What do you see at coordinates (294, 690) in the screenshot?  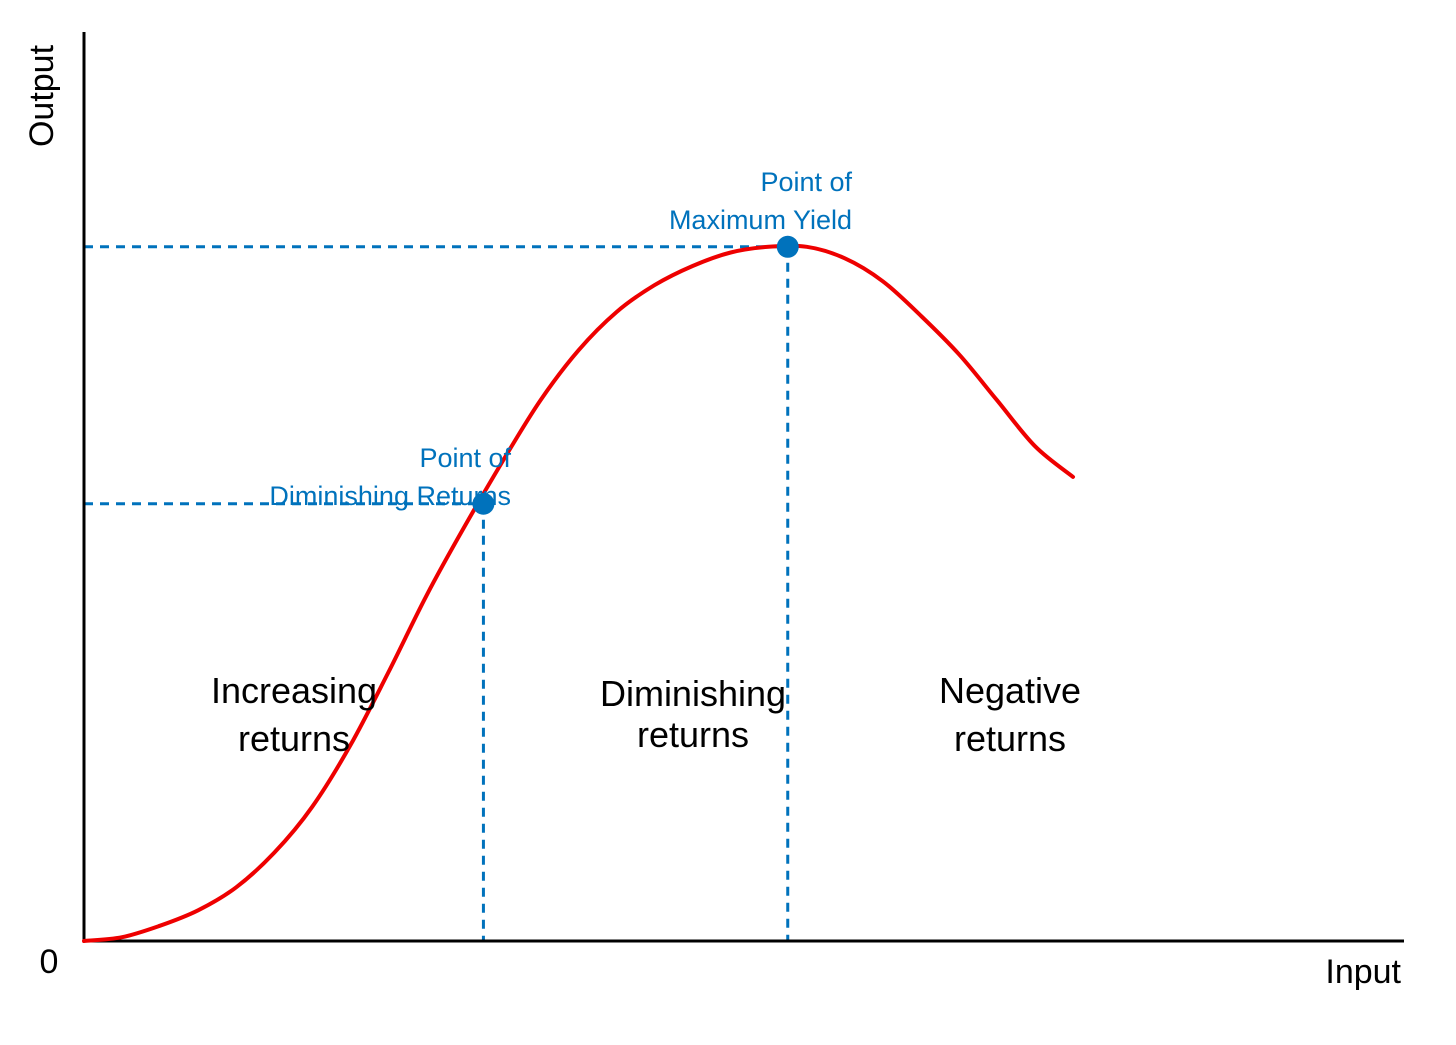 I see `region-increasing-line1: Increasing` at bounding box center [294, 690].